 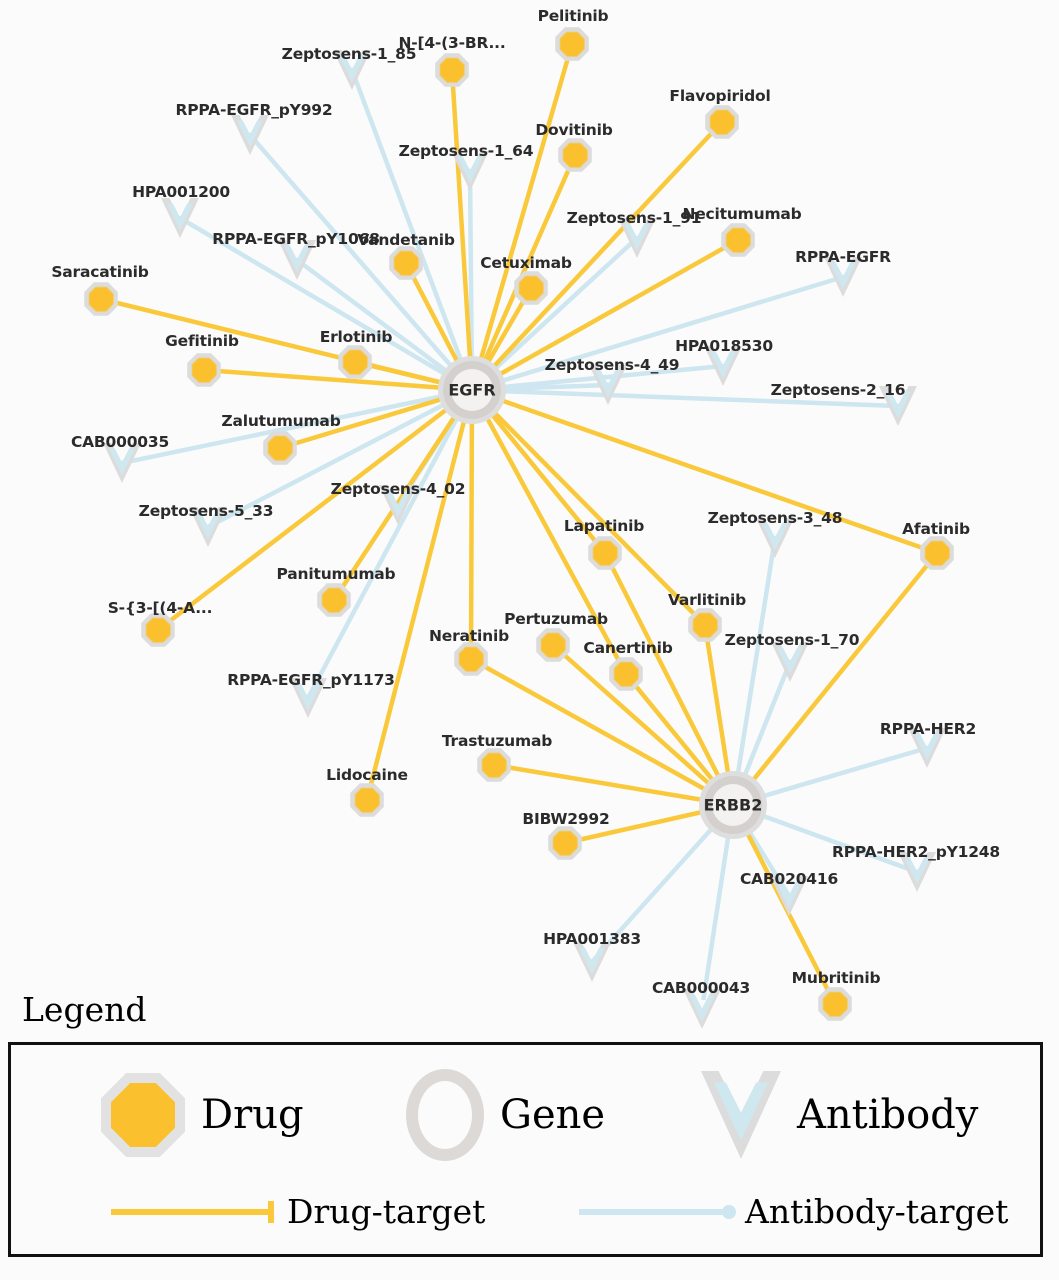 I want to click on antibody-node-label: RPPA-EGFR_pY1173, so click(x=311, y=680).